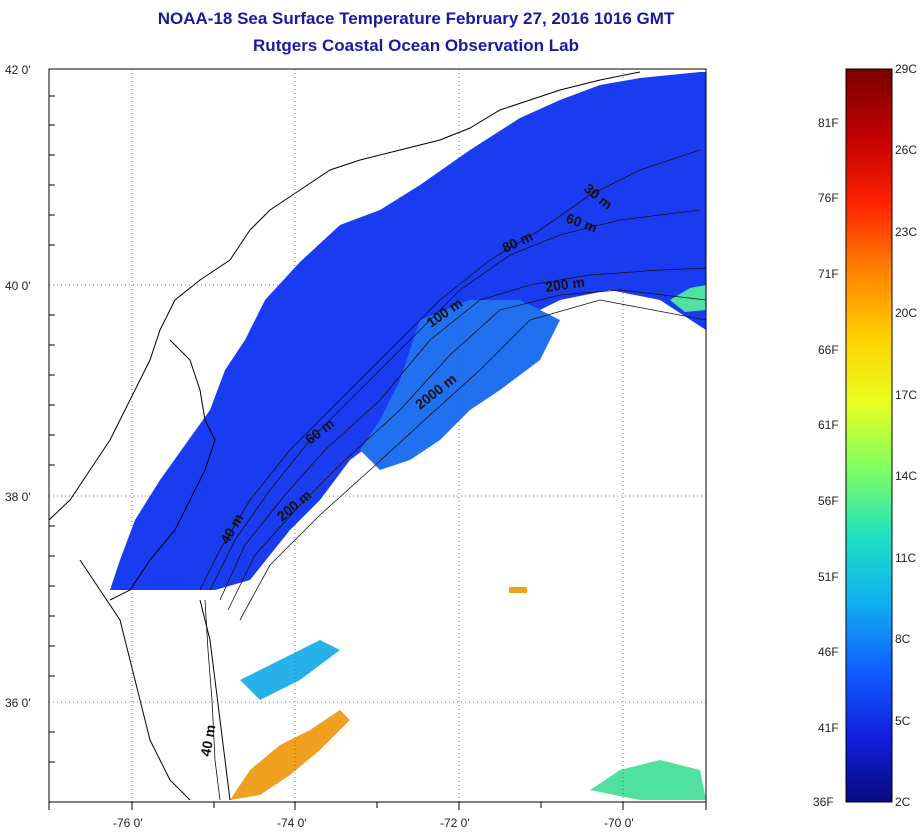 The width and height of the screenshot is (920, 832). What do you see at coordinates (903, 639) in the screenshot?
I see `colorbar-c-label: 8C` at bounding box center [903, 639].